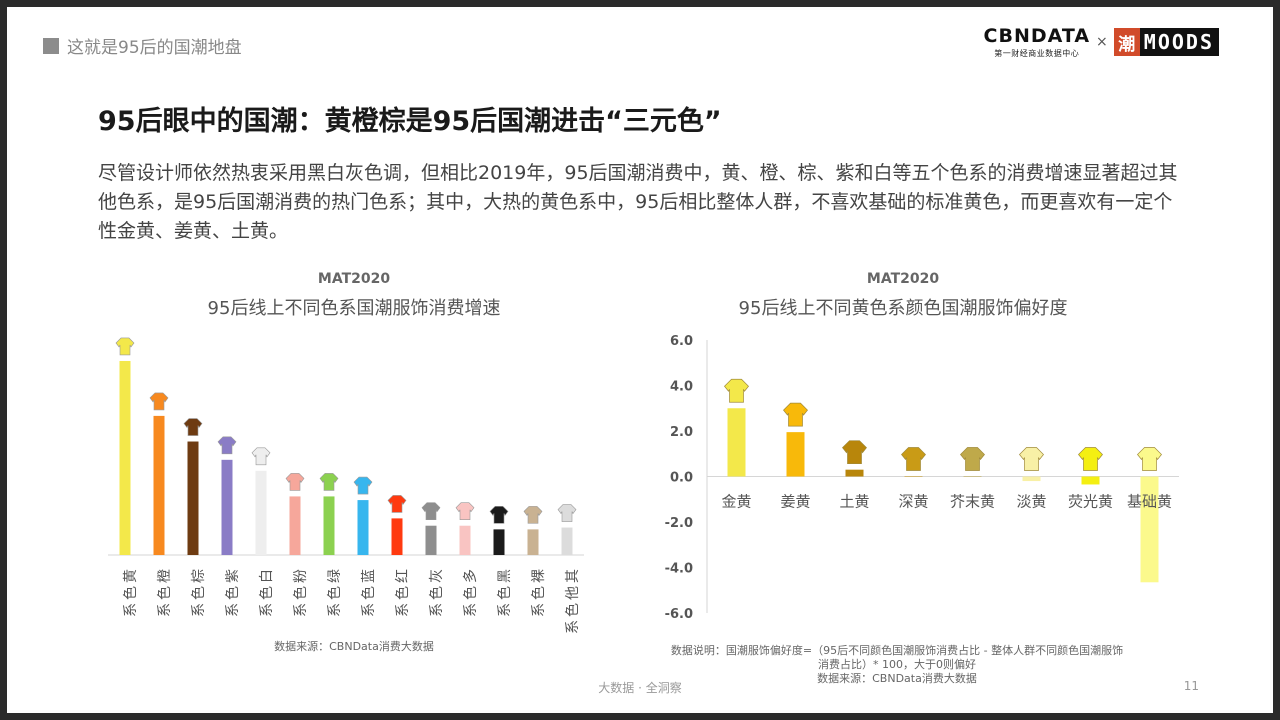 This screenshot has width=1280, height=720. I want to click on moods-wordmark: MOODS, so click(1178, 42).